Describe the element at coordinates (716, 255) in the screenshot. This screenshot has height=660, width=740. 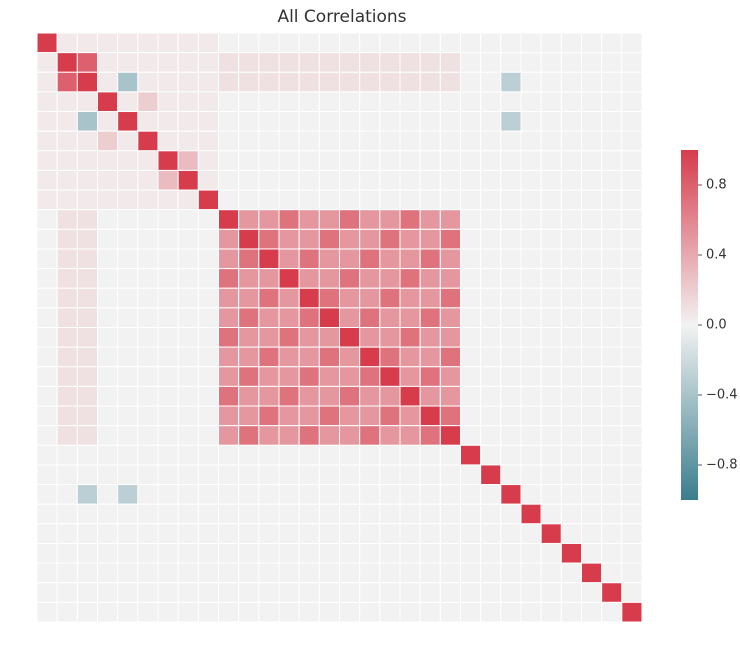
I see `colorbar-tick-label: 0.4` at that location.